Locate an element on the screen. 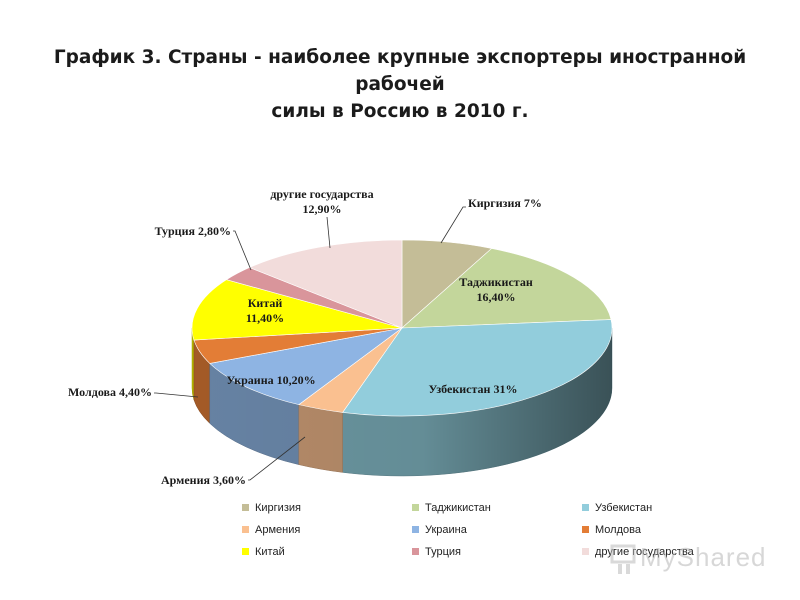  legend-item: другие государства is located at coordinates (638, 552).